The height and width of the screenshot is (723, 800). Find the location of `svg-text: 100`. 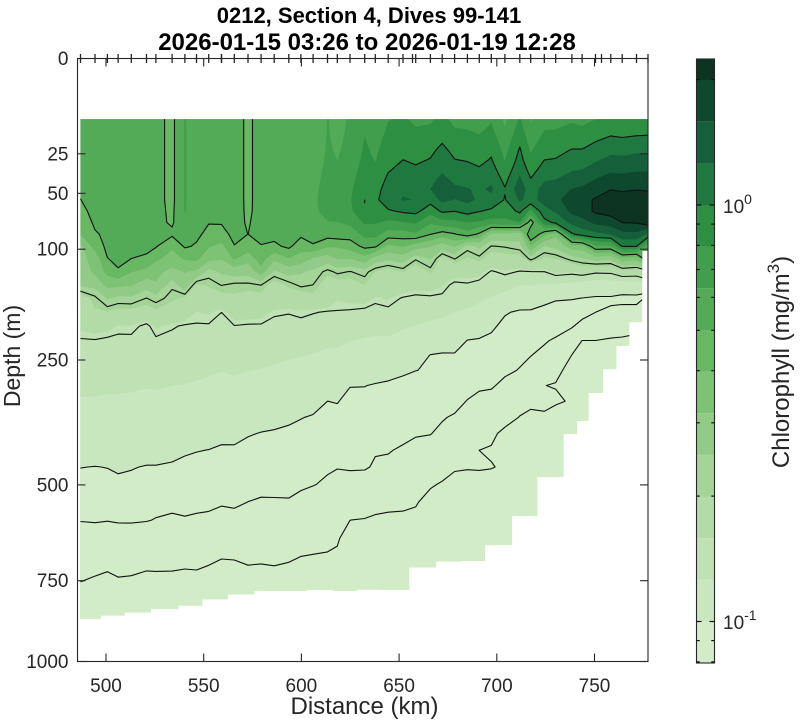

svg-text: 100 is located at coordinates (53, 250).